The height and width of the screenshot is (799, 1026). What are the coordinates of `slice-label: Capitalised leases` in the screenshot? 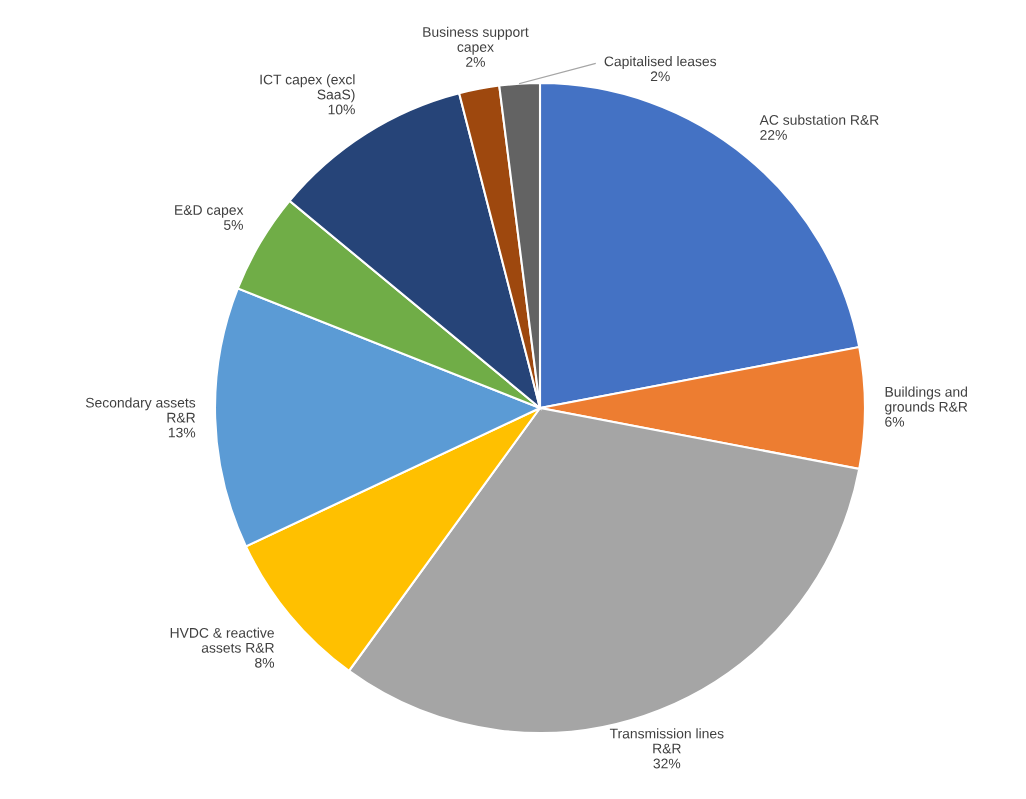 It's located at (660, 62).